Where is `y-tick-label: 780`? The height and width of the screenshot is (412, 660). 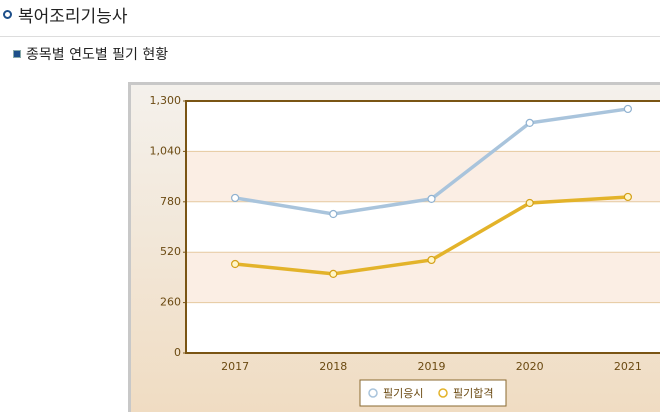 y-tick-label: 780 is located at coordinates (170, 201).